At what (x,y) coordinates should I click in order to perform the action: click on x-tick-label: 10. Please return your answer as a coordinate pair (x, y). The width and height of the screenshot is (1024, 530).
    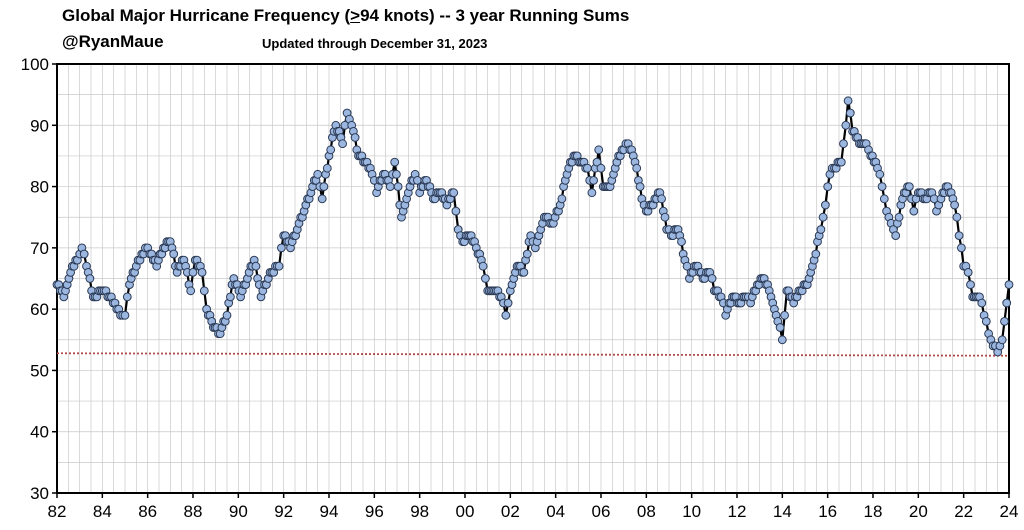
    Looking at the image, I should click on (691, 511).